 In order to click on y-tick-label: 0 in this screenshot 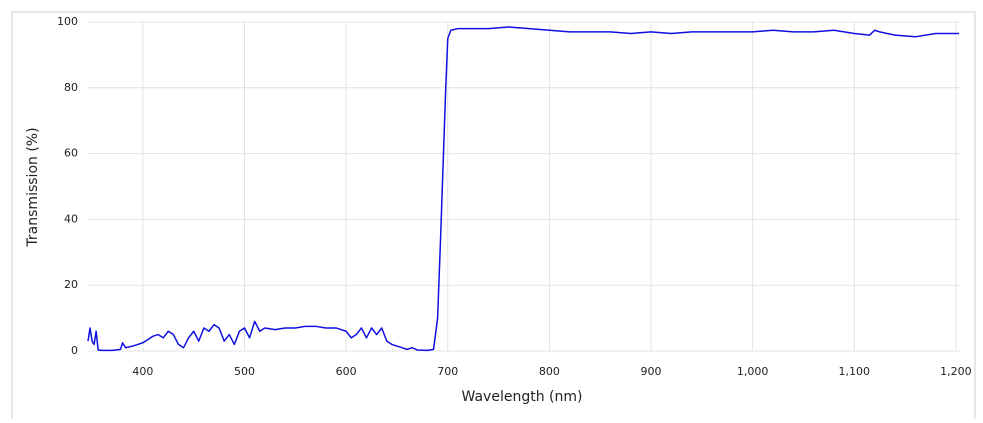, I will do `click(74, 350)`.